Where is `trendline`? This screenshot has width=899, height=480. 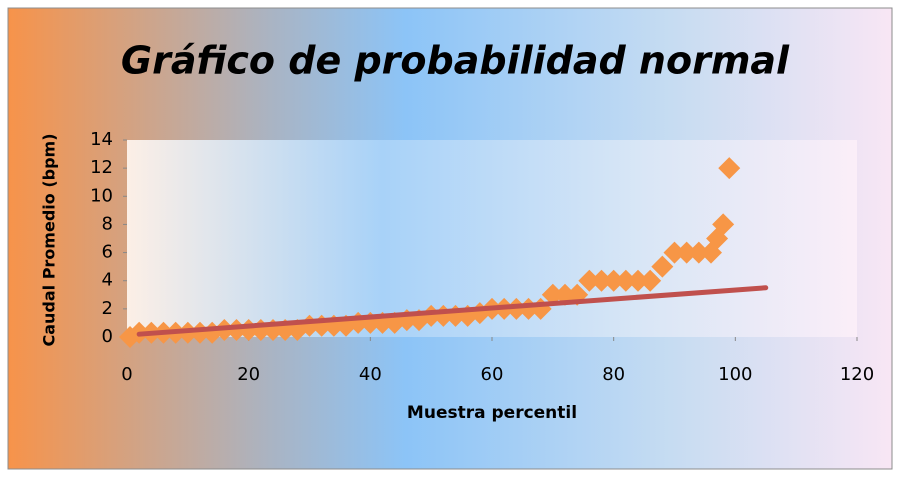 trendline is located at coordinates (452, 311).